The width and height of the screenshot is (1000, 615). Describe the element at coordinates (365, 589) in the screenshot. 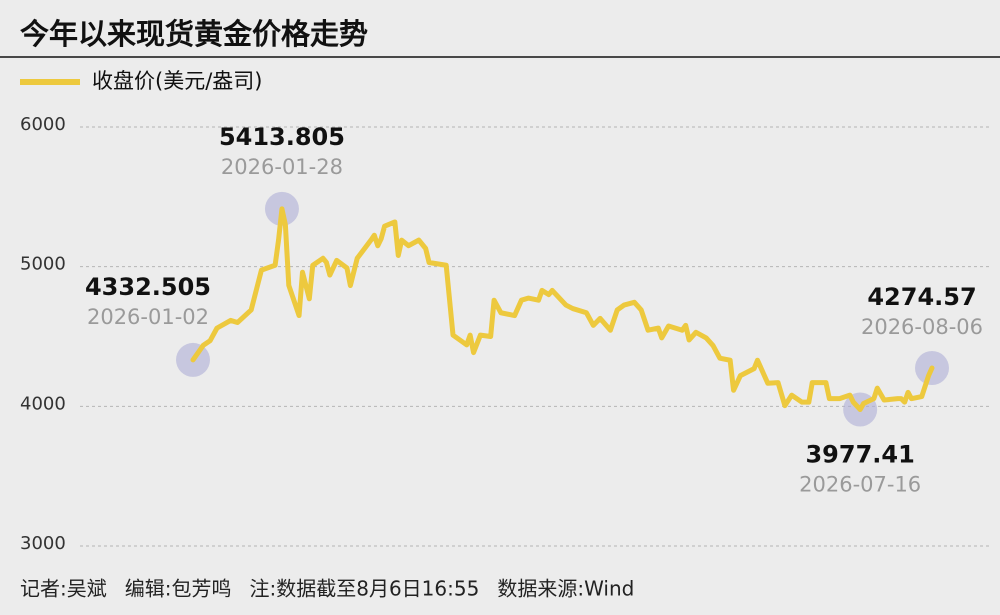

I see `footer-text: 注:数据截至8月6日16:55` at that location.